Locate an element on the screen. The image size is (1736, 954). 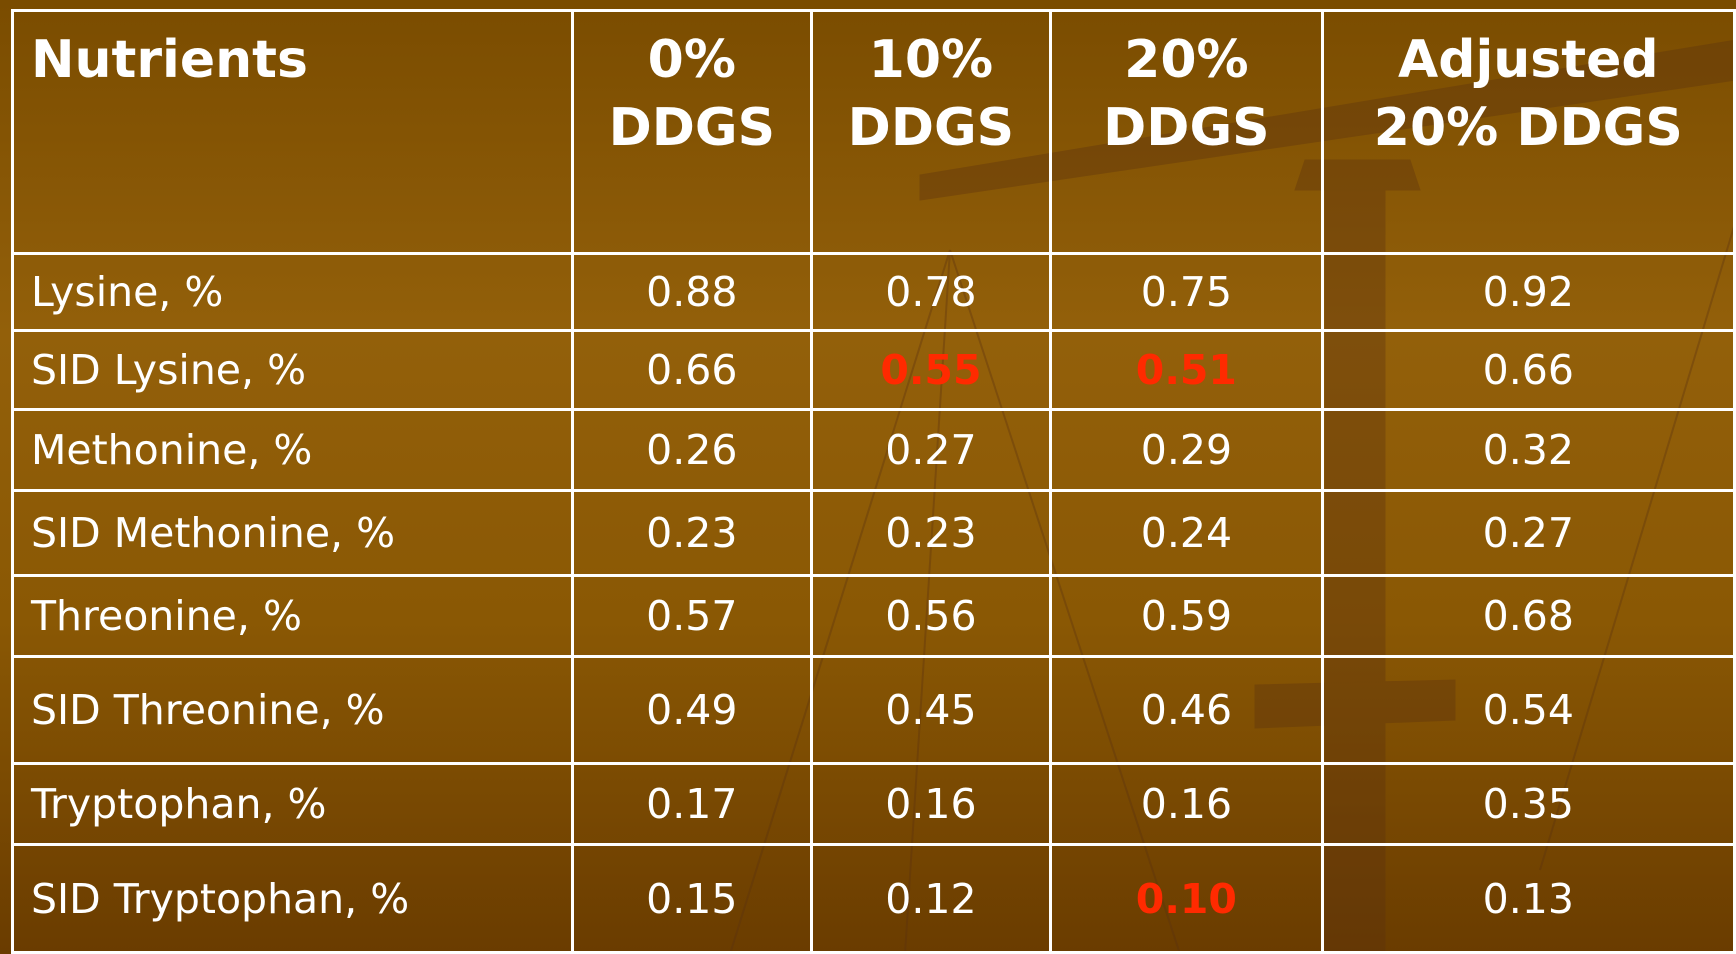
value-cell: 0.68 is located at coordinates (1528, 616).